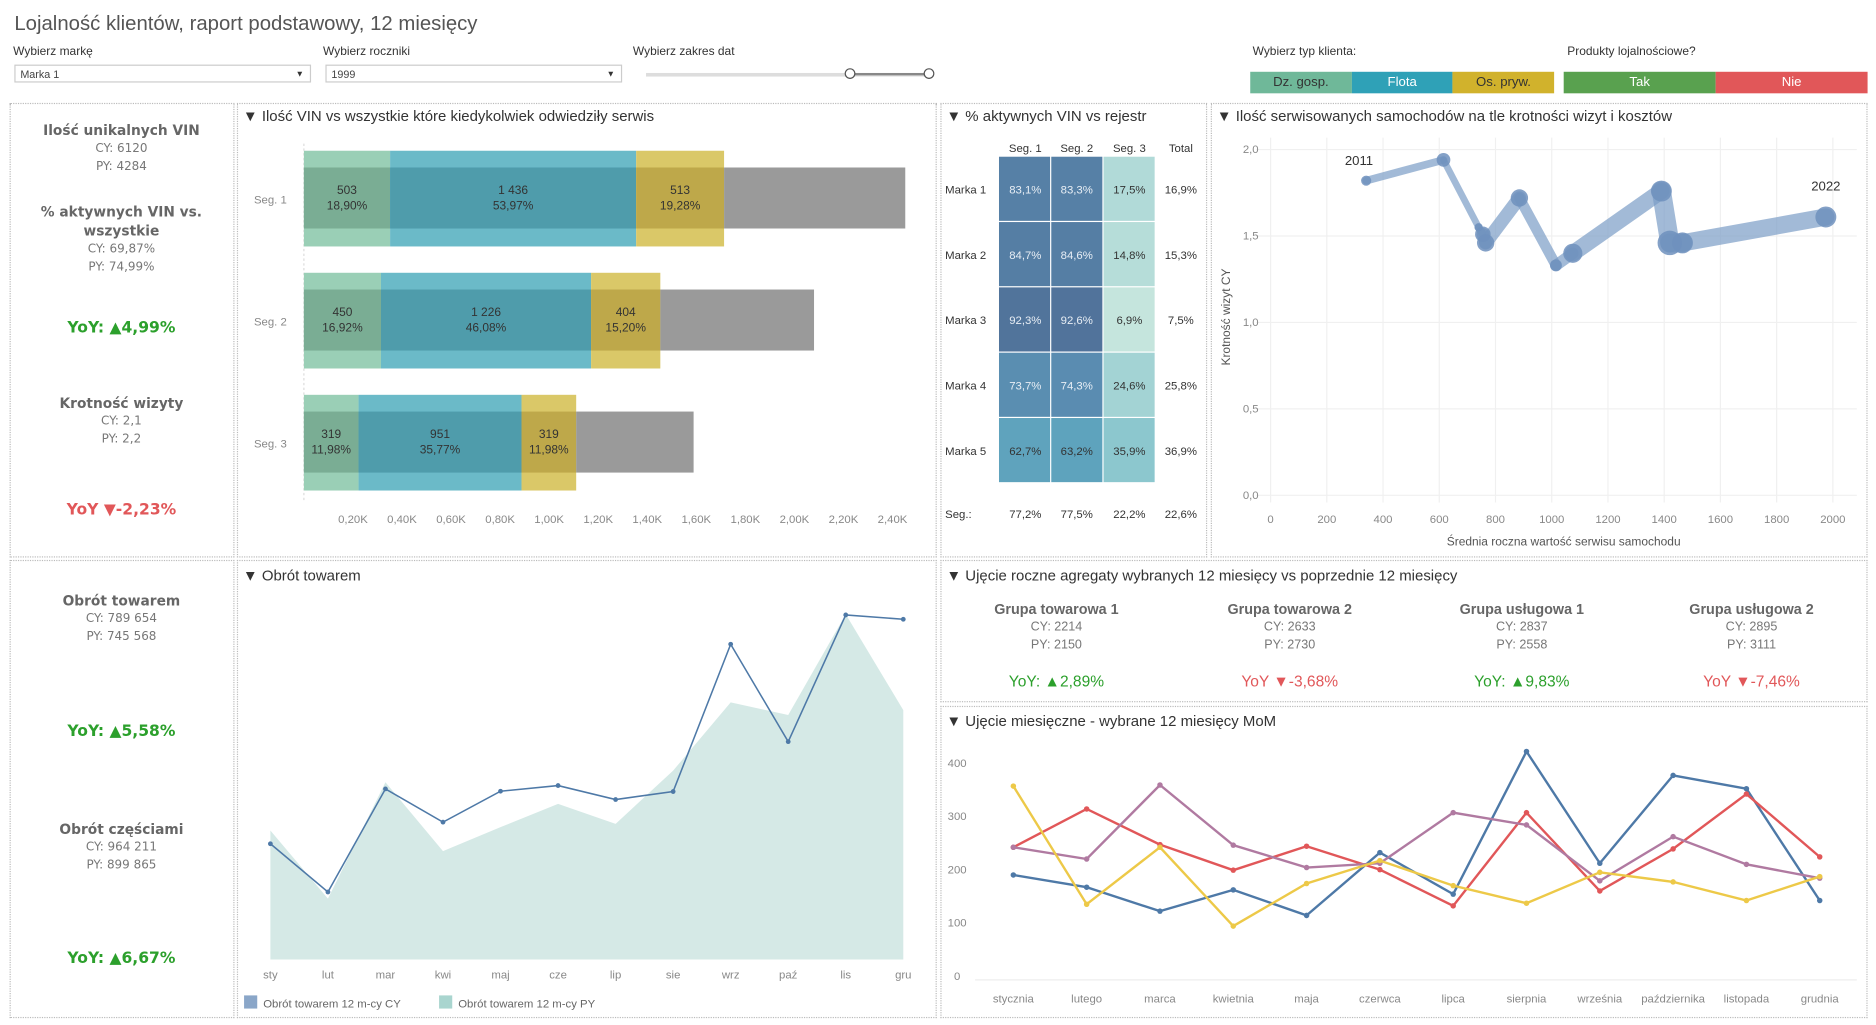 This screenshot has height=1025, width=1876. Describe the element at coordinates (844, 520) in the screenshot. I see `x-tick-label: 2,20K` at that location.